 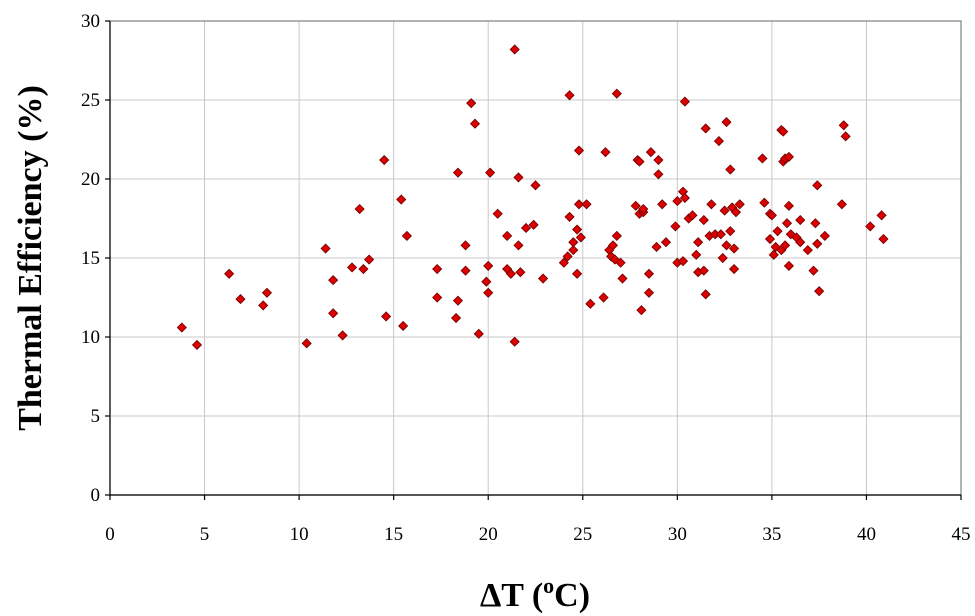 I want to click on y-tick-label: 30, so click(x=90, y=21).